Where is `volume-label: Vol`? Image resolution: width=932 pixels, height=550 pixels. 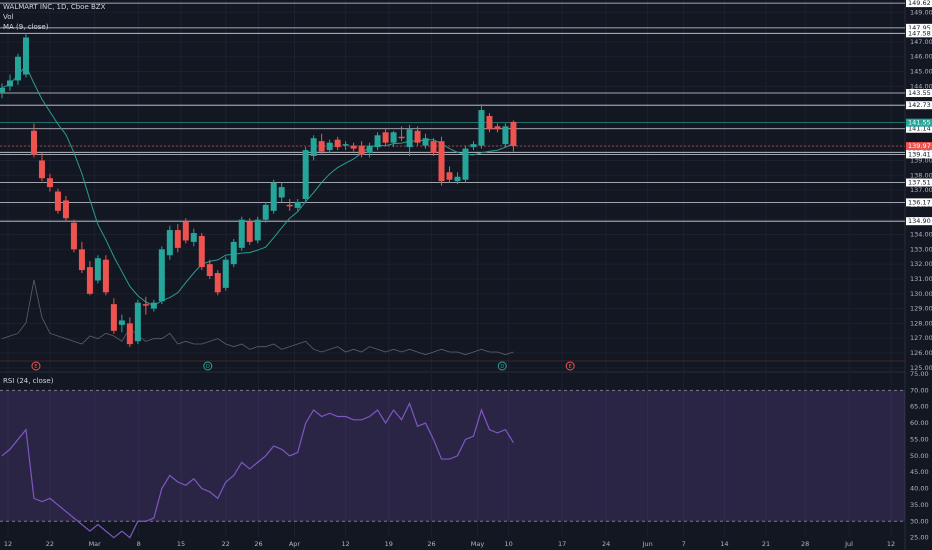 volume-label: Vol is located at coordinates (8, 17).